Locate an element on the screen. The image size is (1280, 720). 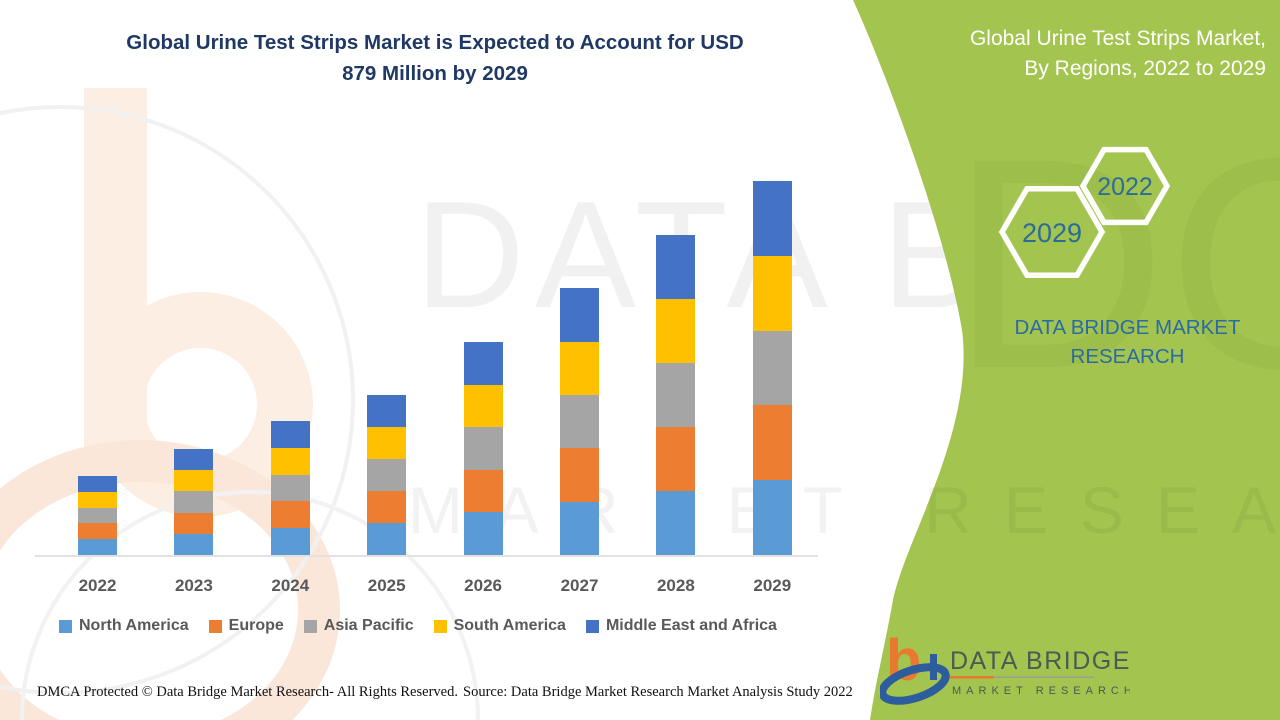
x-axis-label-2025: 2025 is located at coordinates (386, 585).